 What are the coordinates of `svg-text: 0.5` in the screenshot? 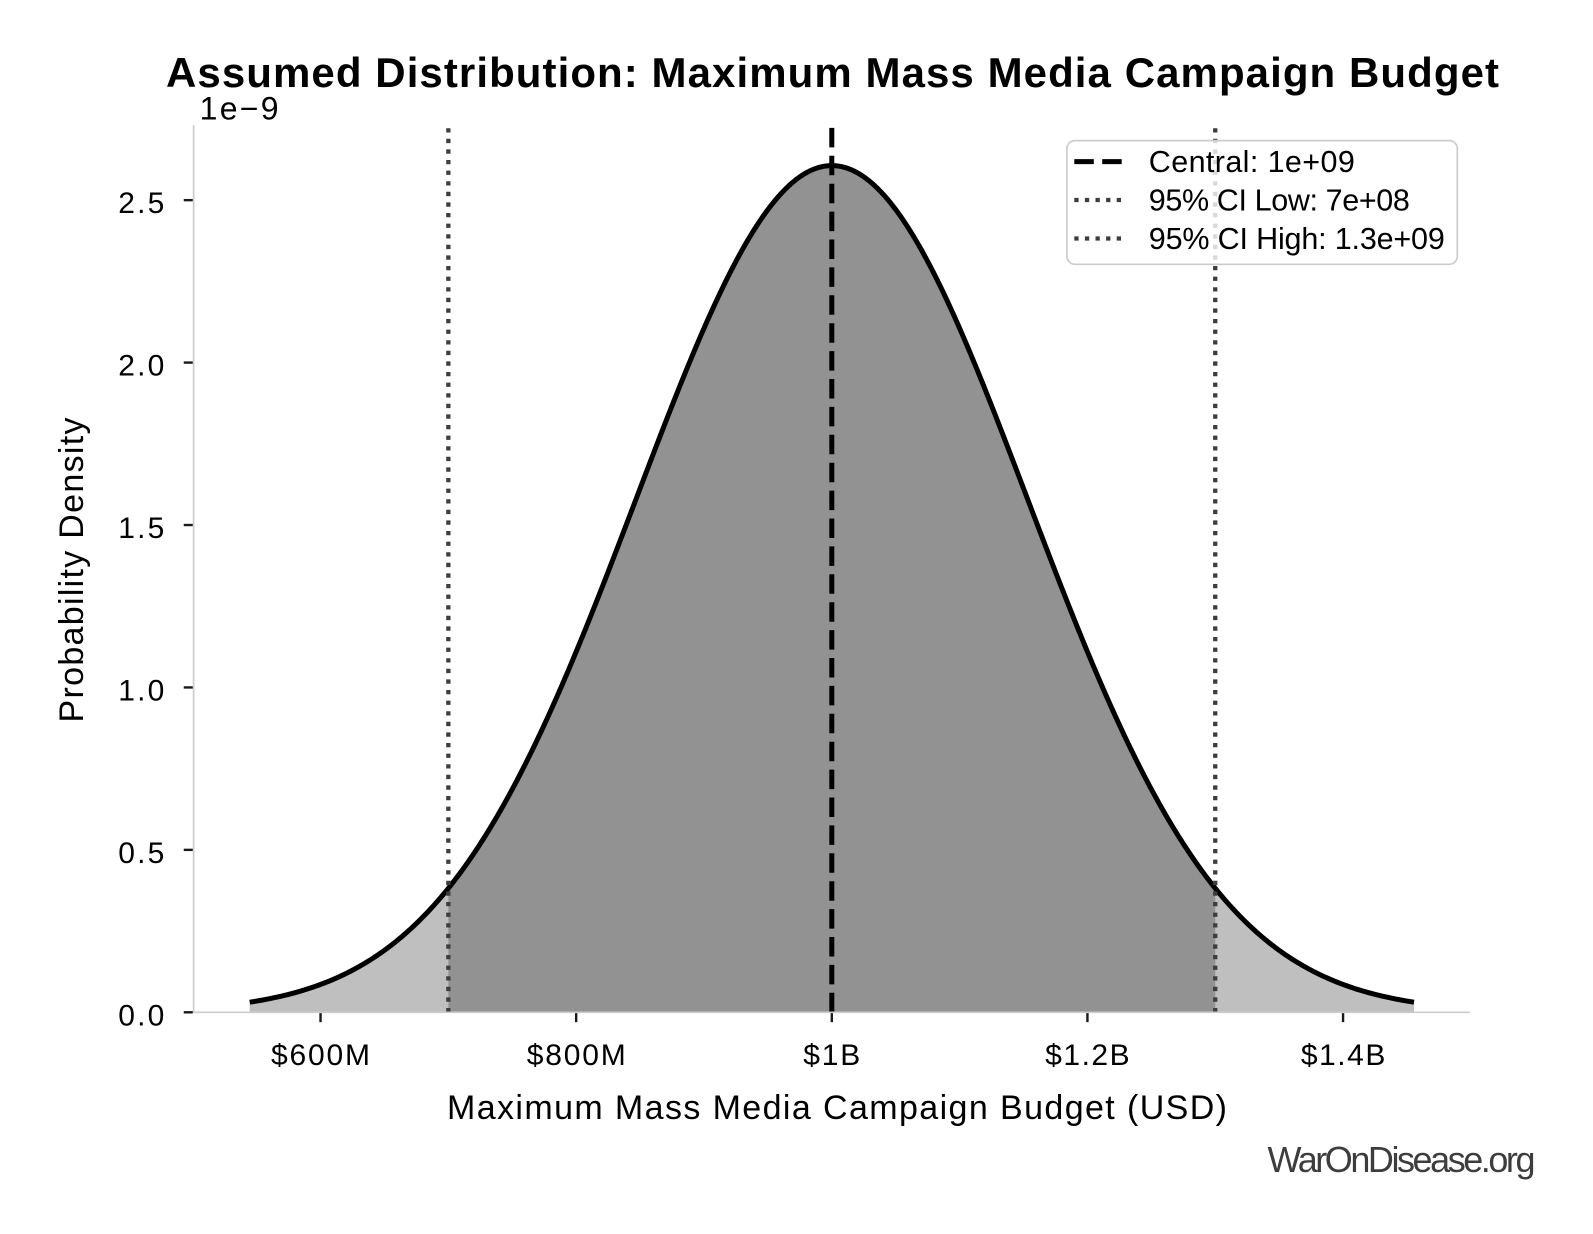 It's located at (141, 853).